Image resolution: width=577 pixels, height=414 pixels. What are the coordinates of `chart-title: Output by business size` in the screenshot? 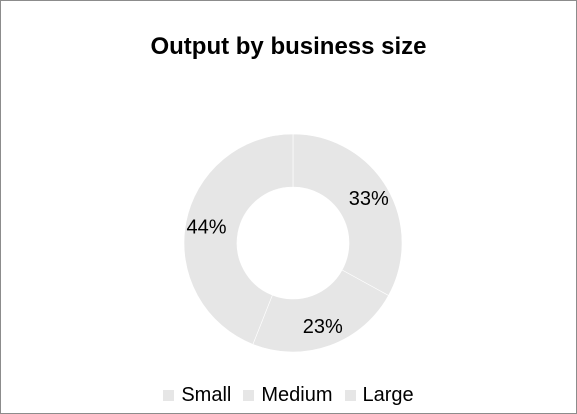 It's located at (288, 46).